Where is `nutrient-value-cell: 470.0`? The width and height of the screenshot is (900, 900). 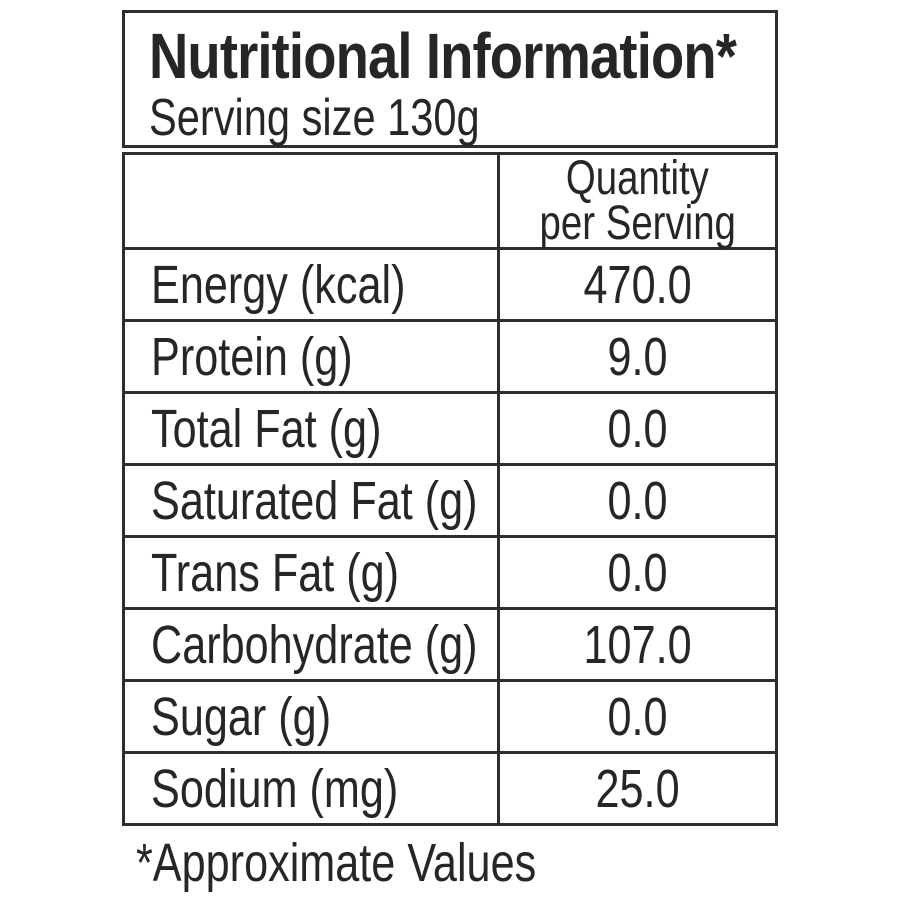 nutrient-value-cell: 470.0 is located at coordinates (635, 284).